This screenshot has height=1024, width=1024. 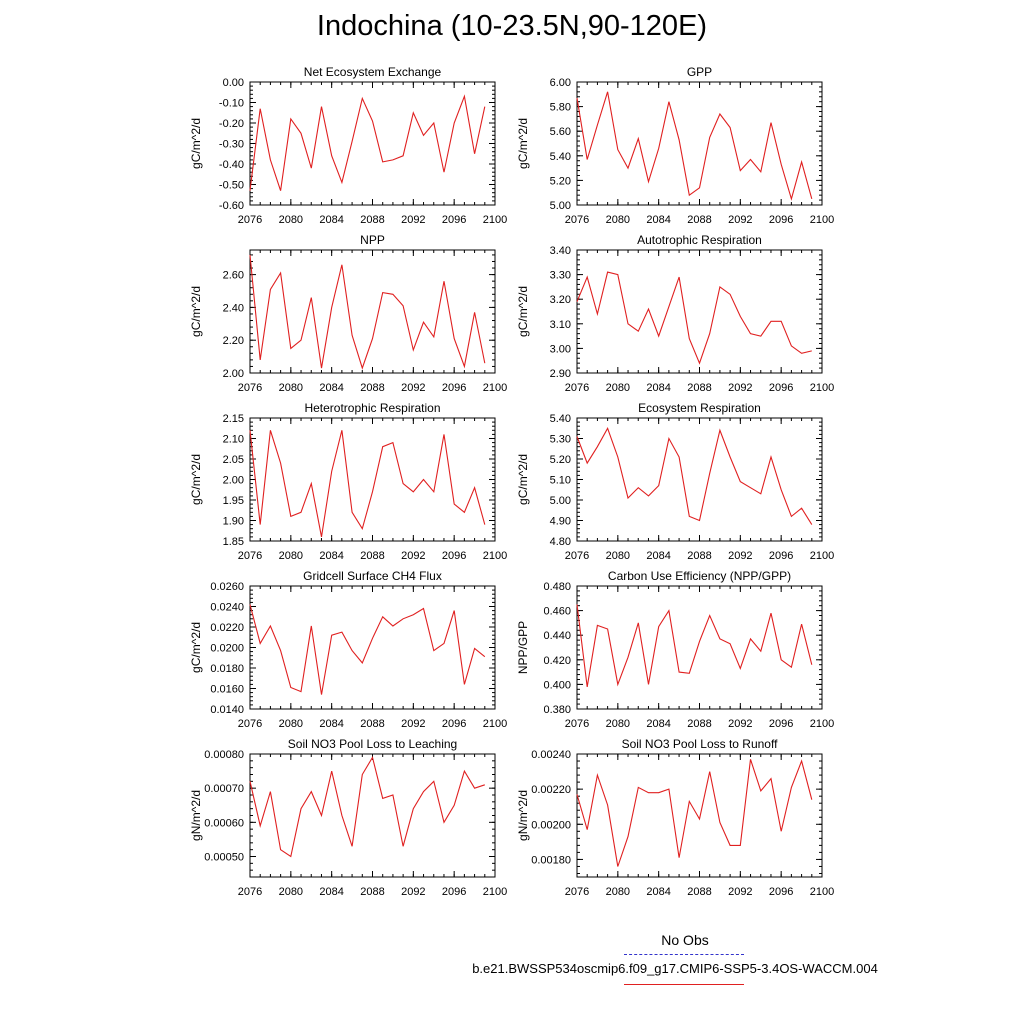 What do you see at coordinates (560, 481) in the screenshot?
I see `y-tick-label: 5.10` at bounding box center [560, 481].